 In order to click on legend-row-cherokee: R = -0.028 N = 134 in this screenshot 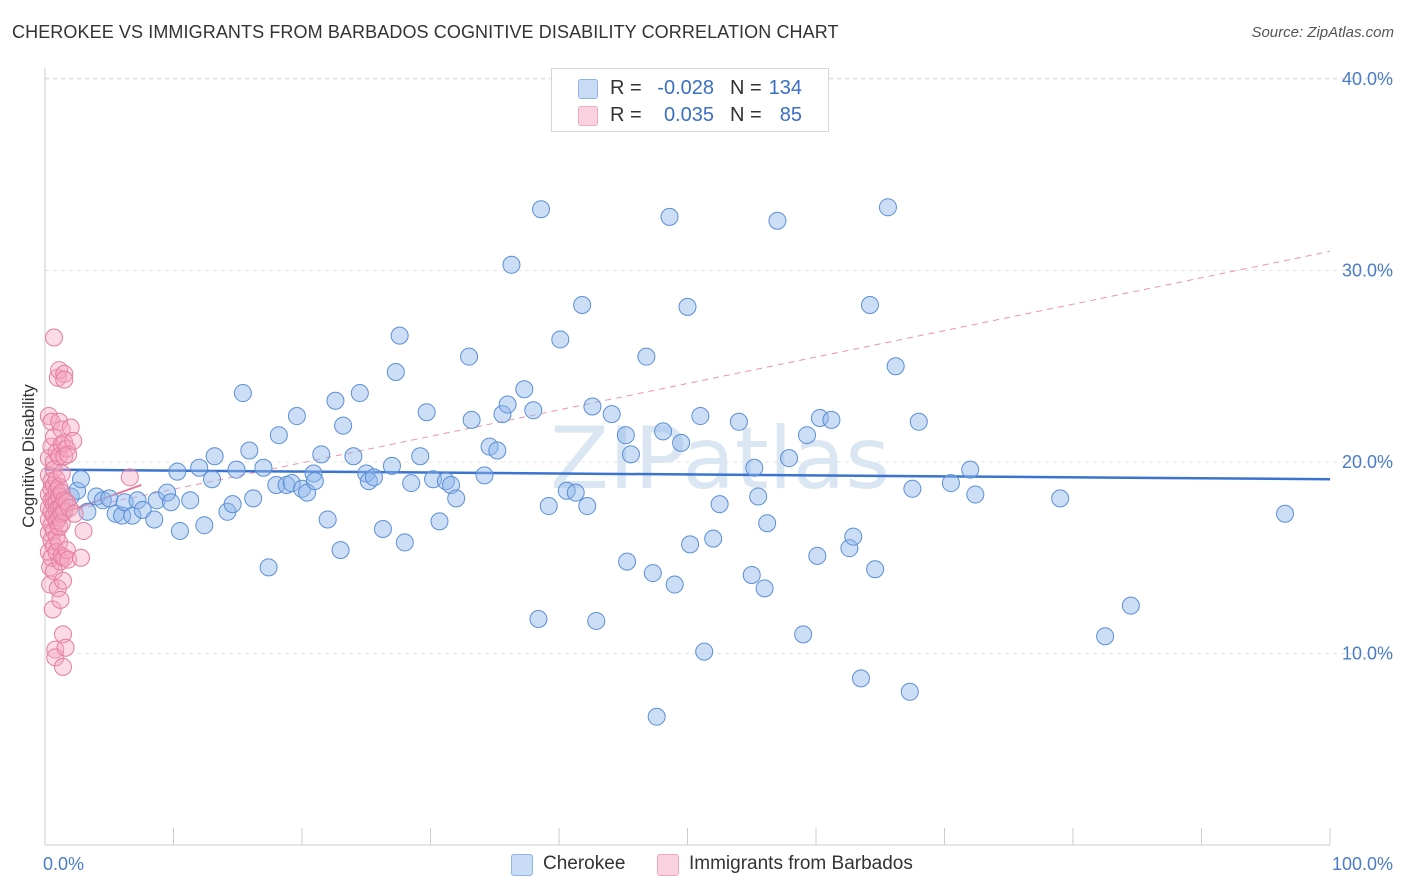, I will do `click(690, 88)`.